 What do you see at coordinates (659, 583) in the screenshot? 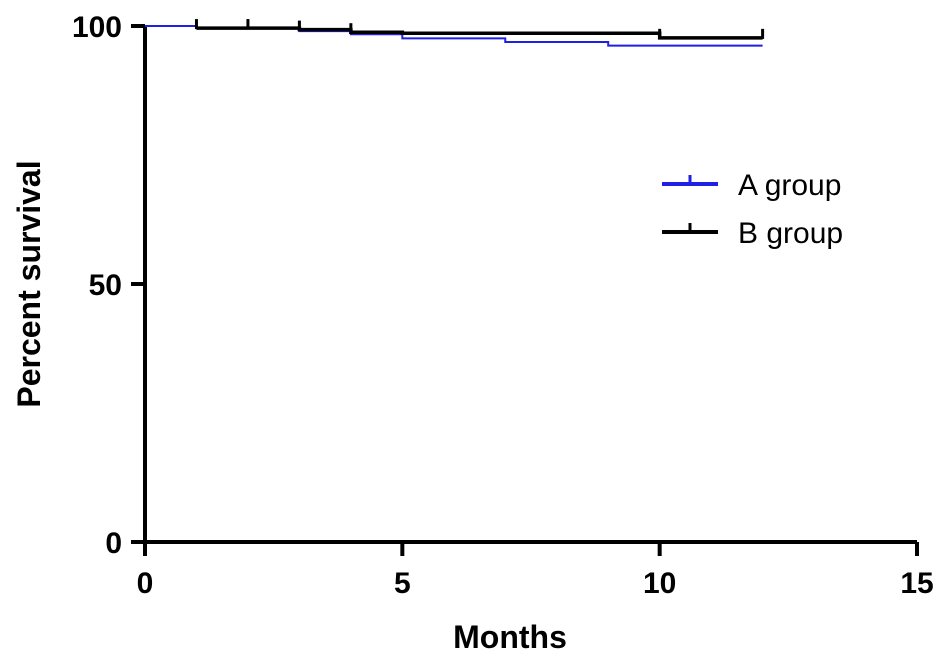
I see `x-tick-label-10: 10` at bounding box center [659, 583].